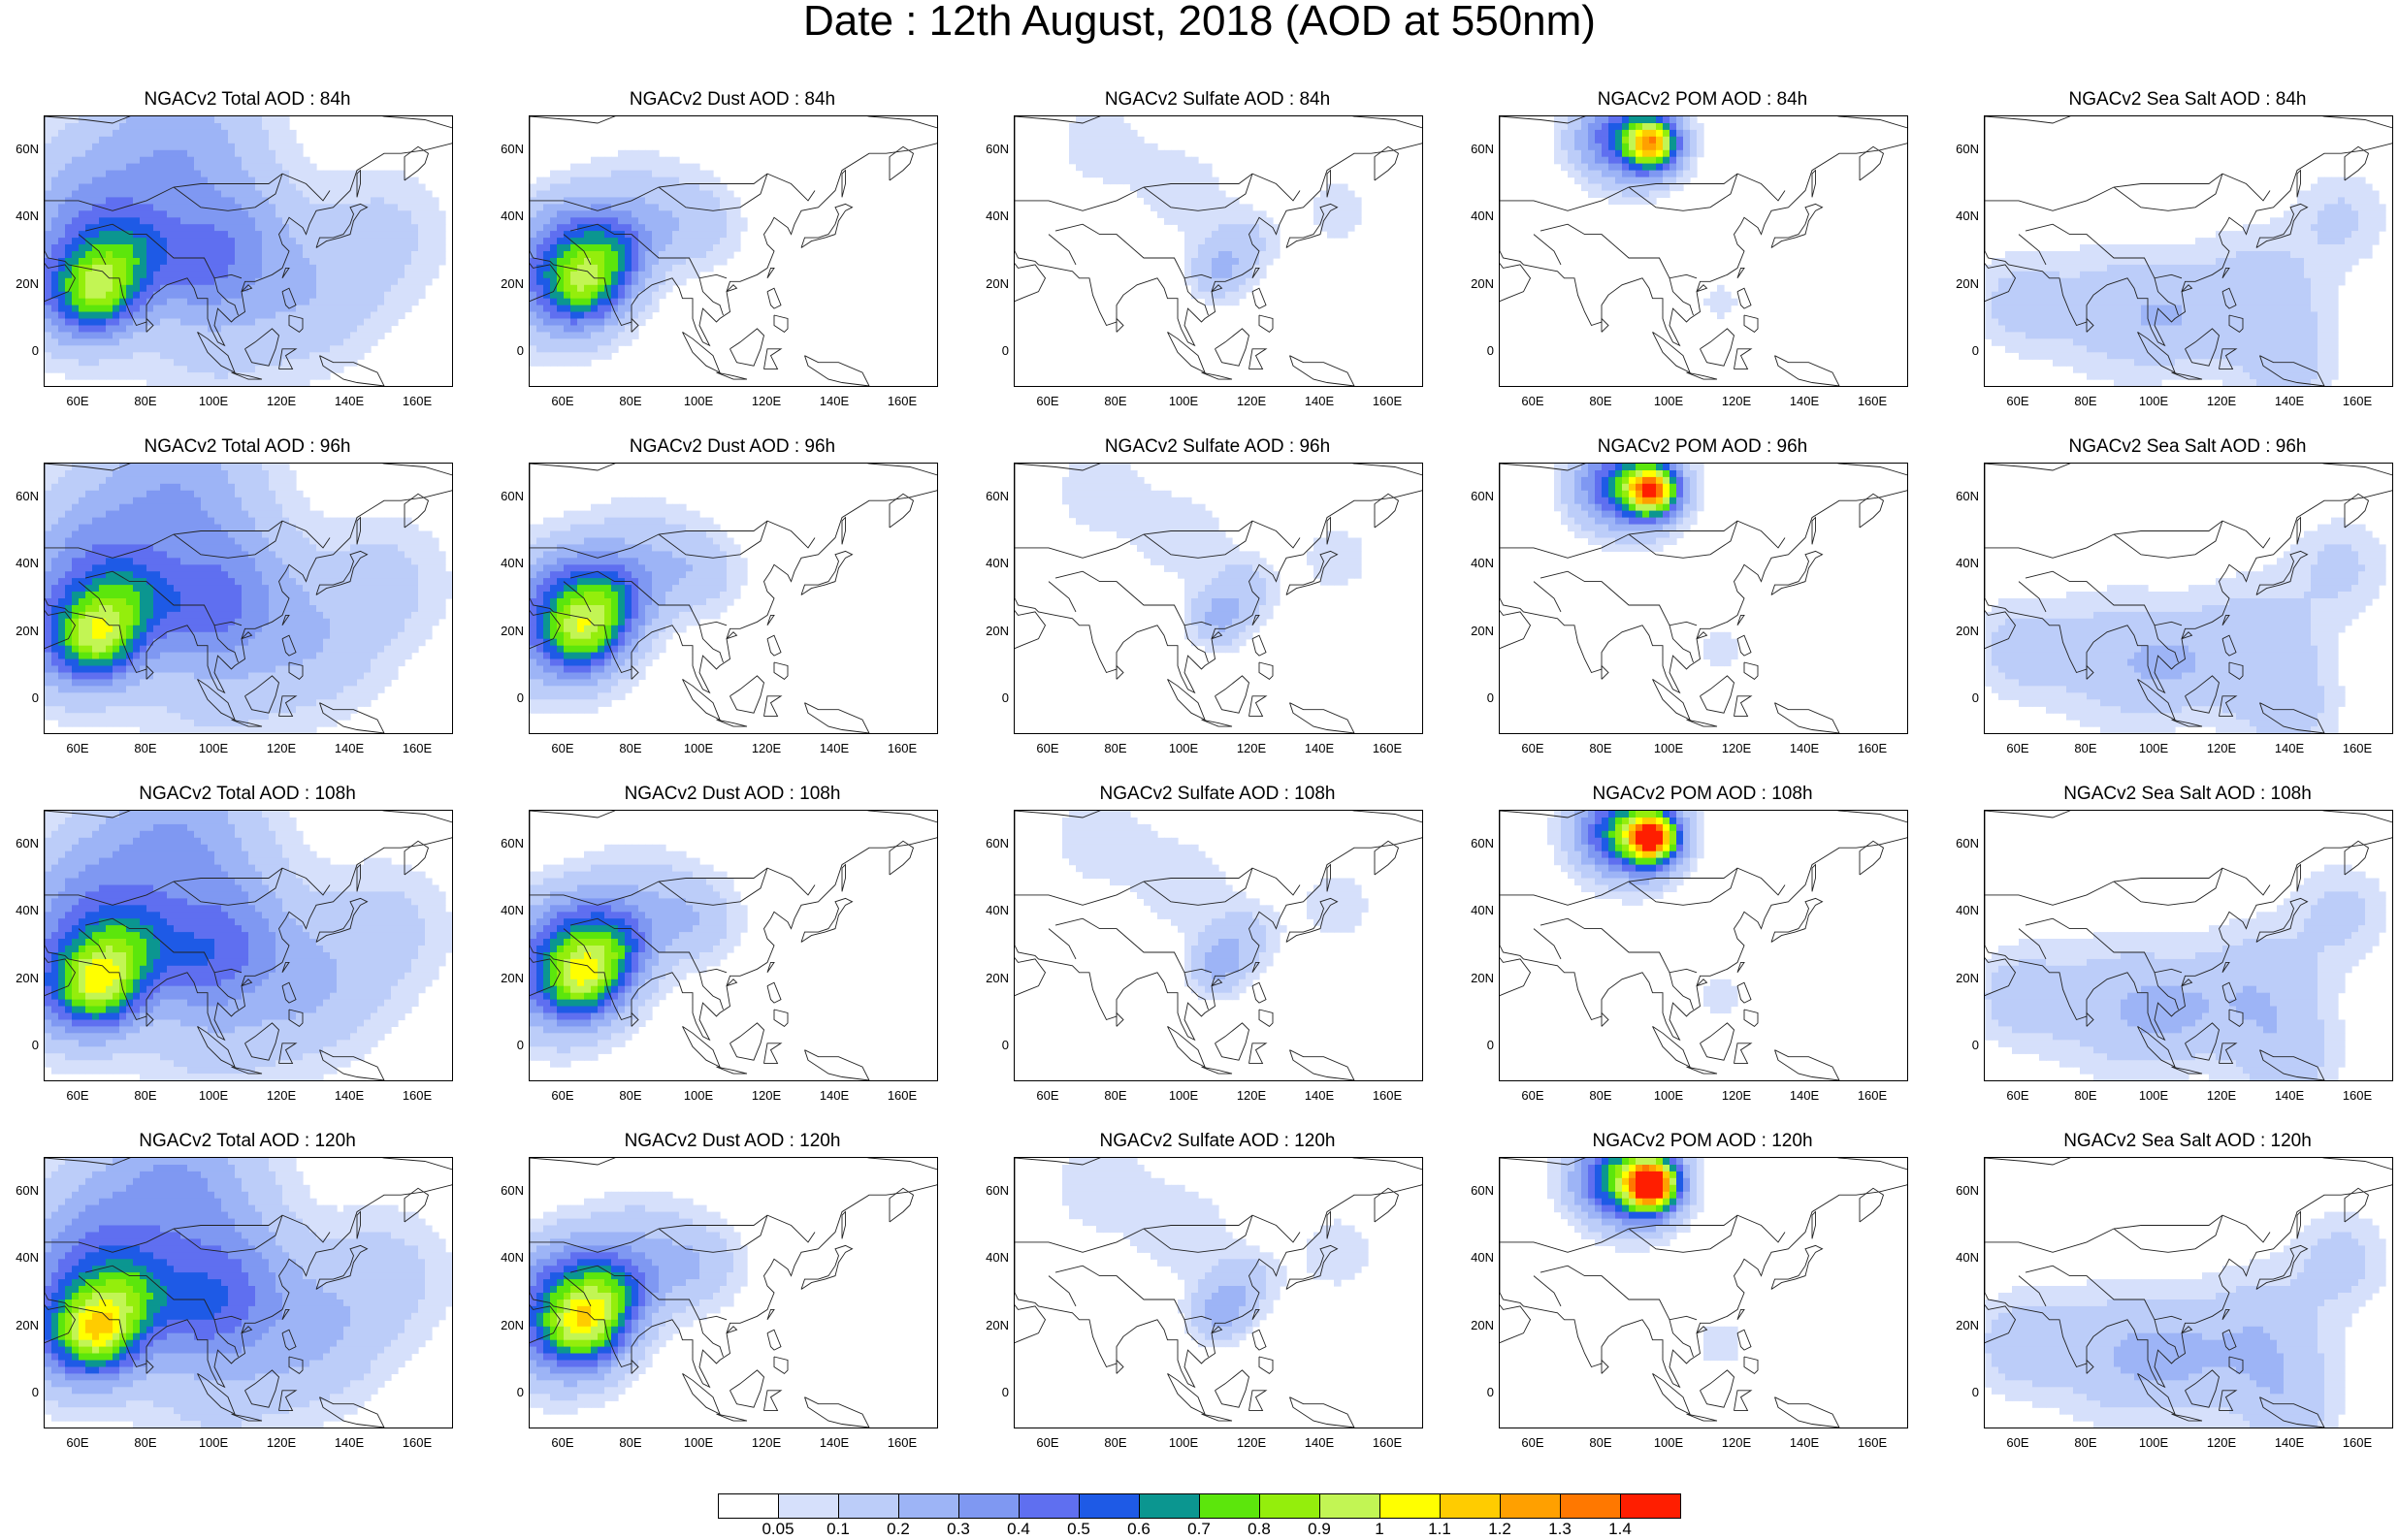  I want to click on coastline, so click(1672, 353).